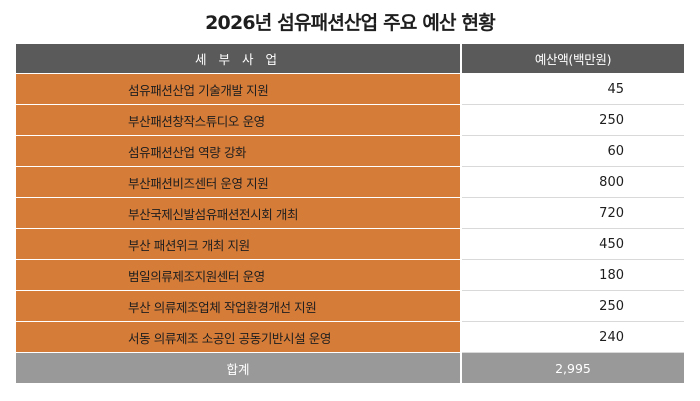  I want to click on budget-value: 800, so click(572, 182).